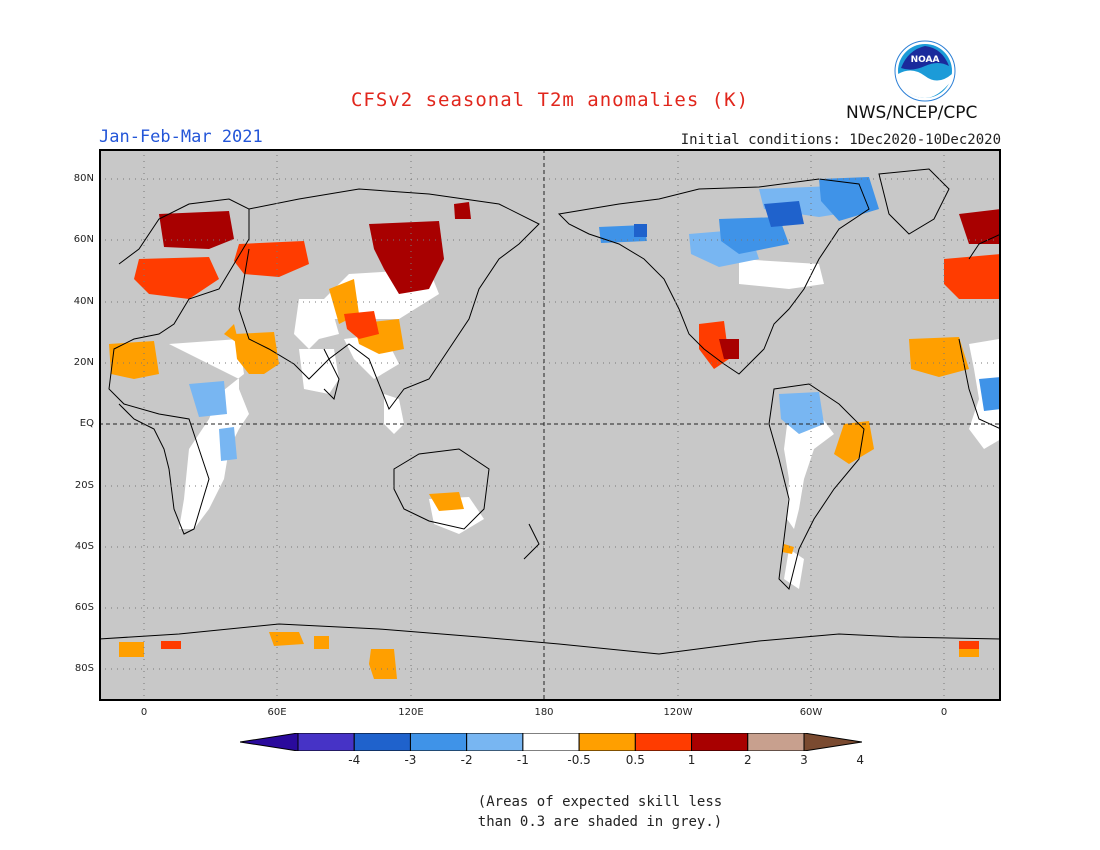 This screenshot has height=850, width=1100. I want to click on lon-label: 60E, so click(277, 712).